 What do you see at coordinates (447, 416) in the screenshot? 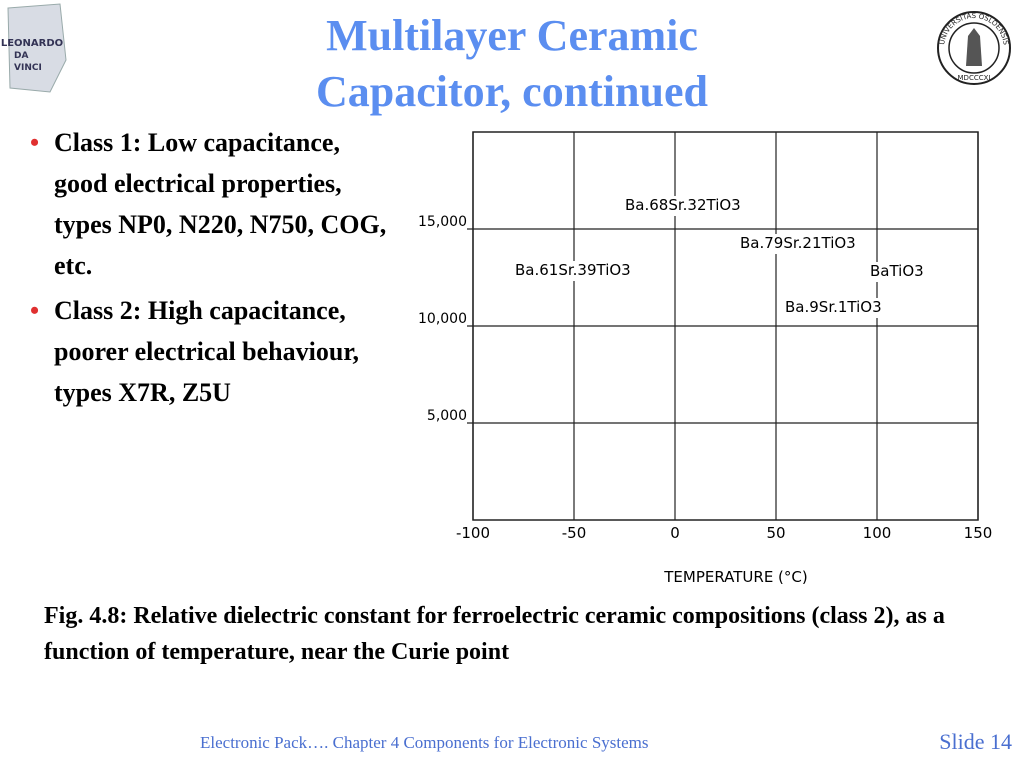
I see `y-tick-label: 5,000` at bounding box center [447, 416].